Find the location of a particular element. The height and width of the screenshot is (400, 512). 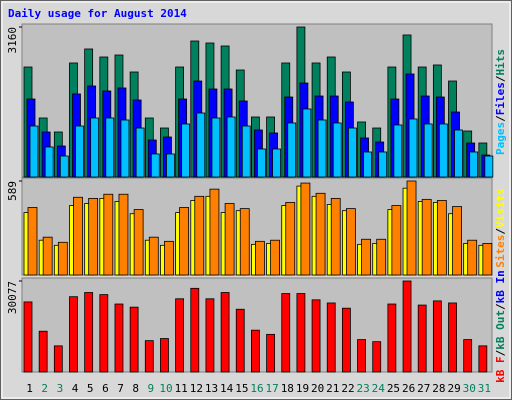

x-tick-label: 12 is located at coordinates (196, 388).